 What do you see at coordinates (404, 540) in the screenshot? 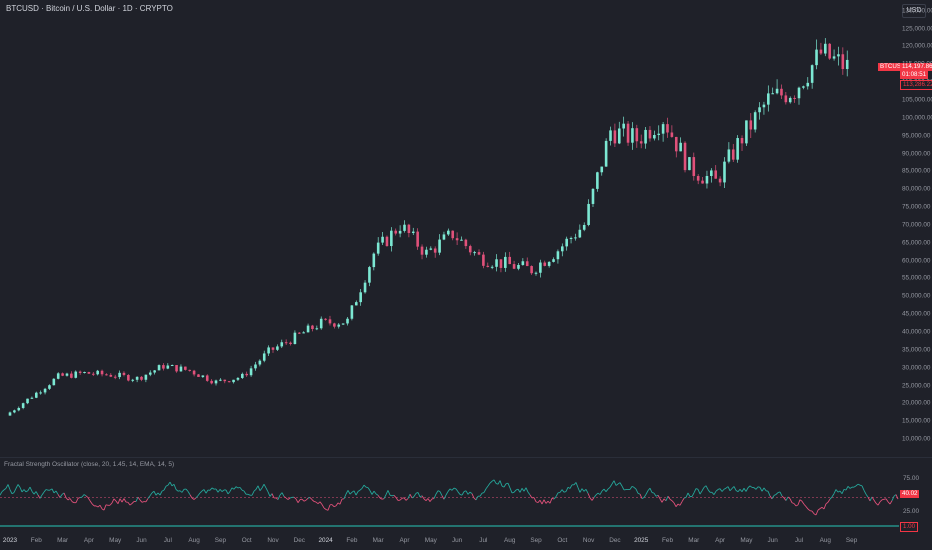
I see `time-label: Apr` at bounding box center [404, 540].